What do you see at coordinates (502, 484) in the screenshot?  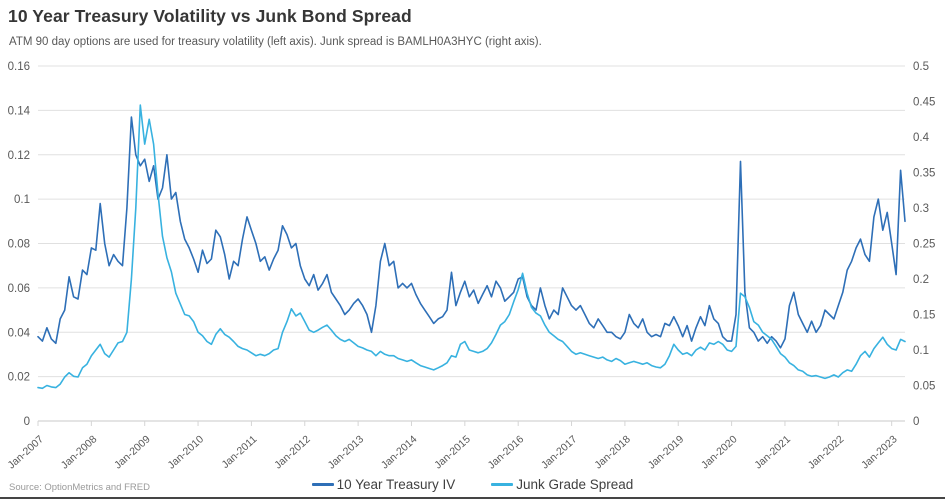 I see `junk-spread-line-swatch` at bounding box center [502, 484].